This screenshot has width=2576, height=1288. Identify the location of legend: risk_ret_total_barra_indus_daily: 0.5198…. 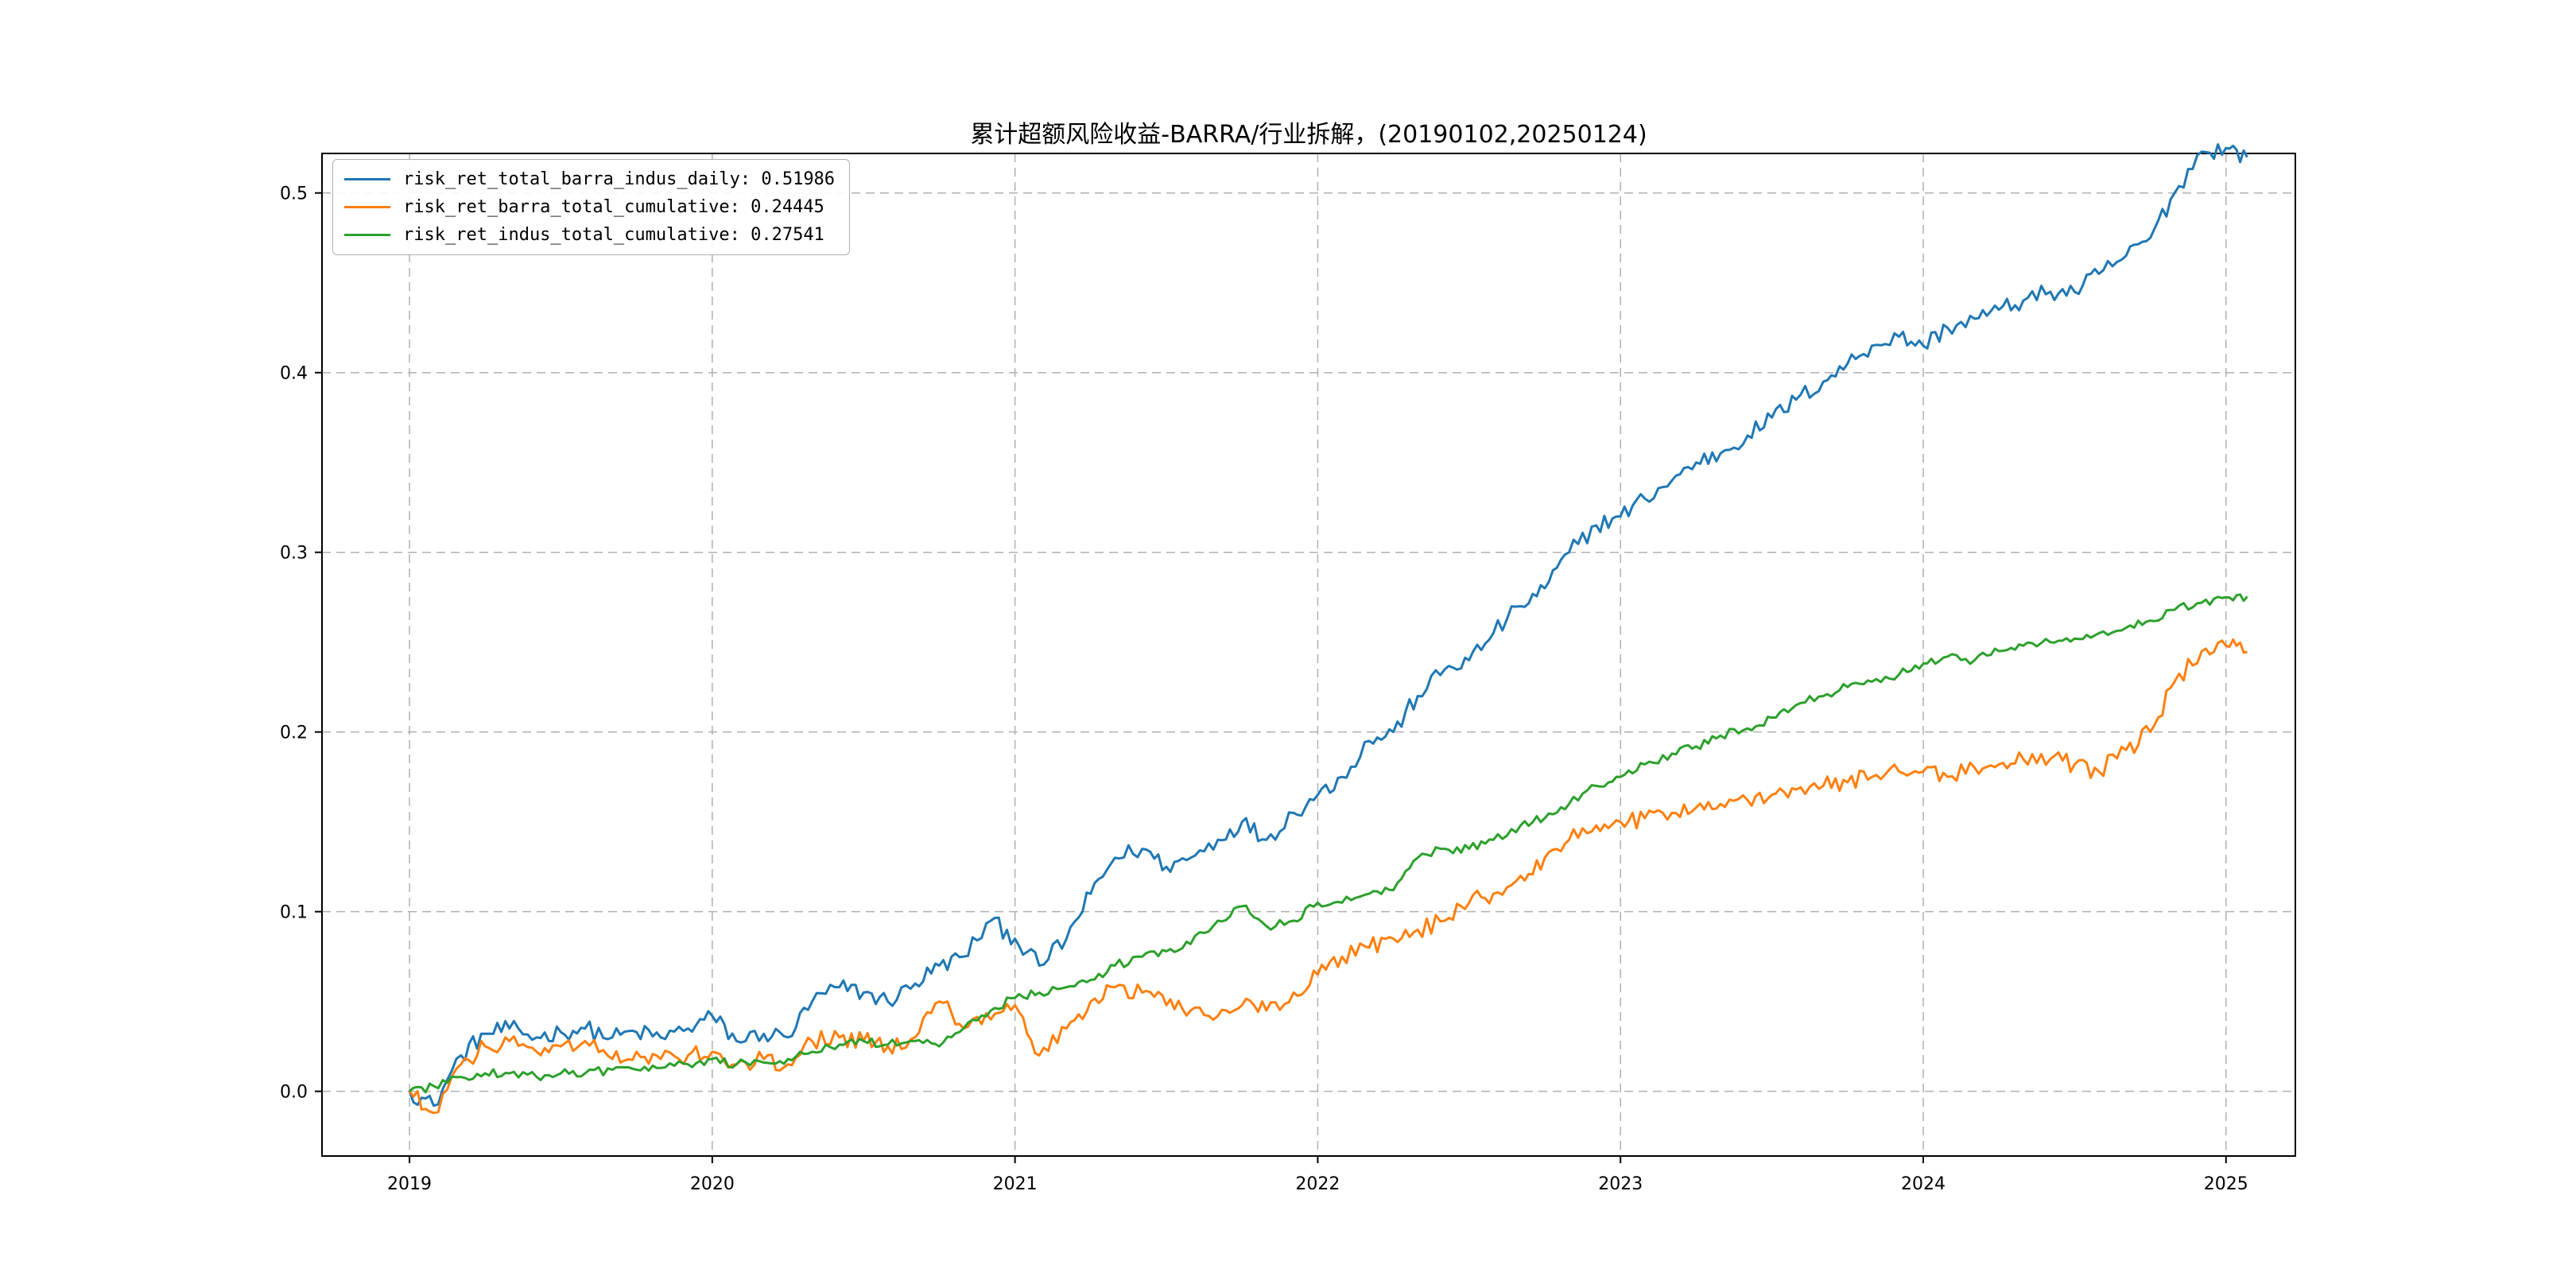
(591, 207).